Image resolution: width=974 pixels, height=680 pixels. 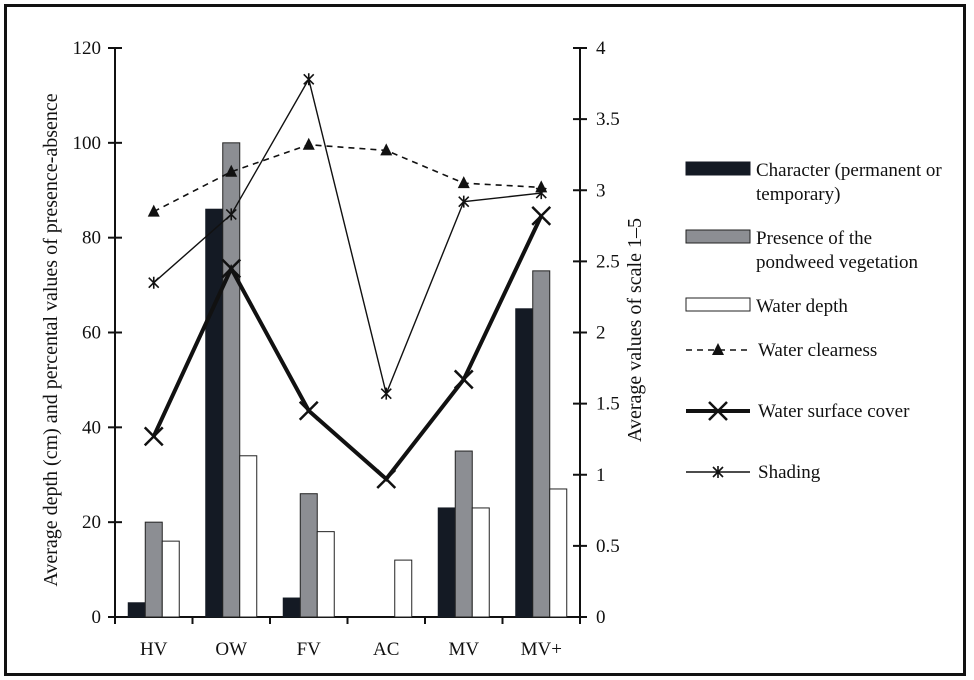 I want to click on left-tick-label: 60, so click(x=91, y=333).